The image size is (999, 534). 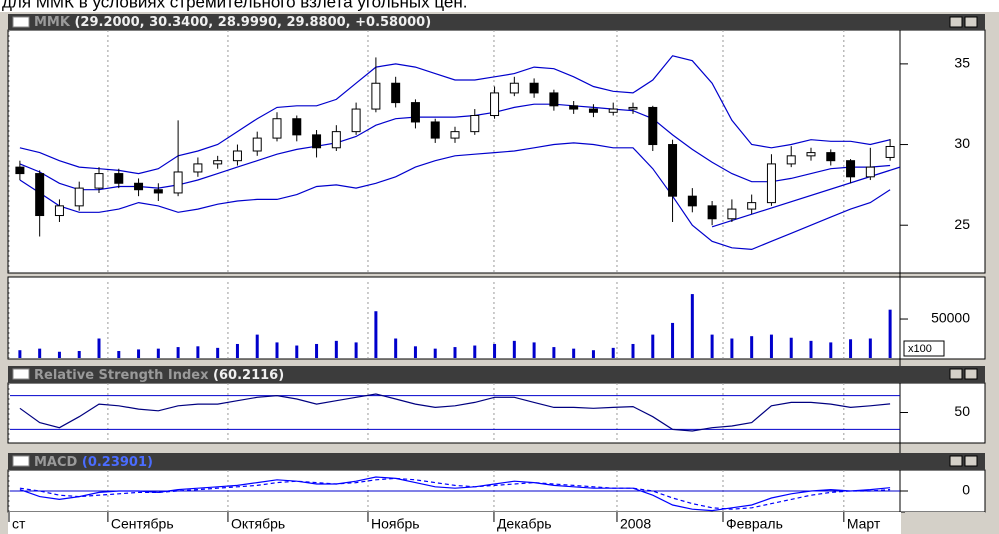 I want to click on panel-values: (0.23901), so click(x=117, y=462).